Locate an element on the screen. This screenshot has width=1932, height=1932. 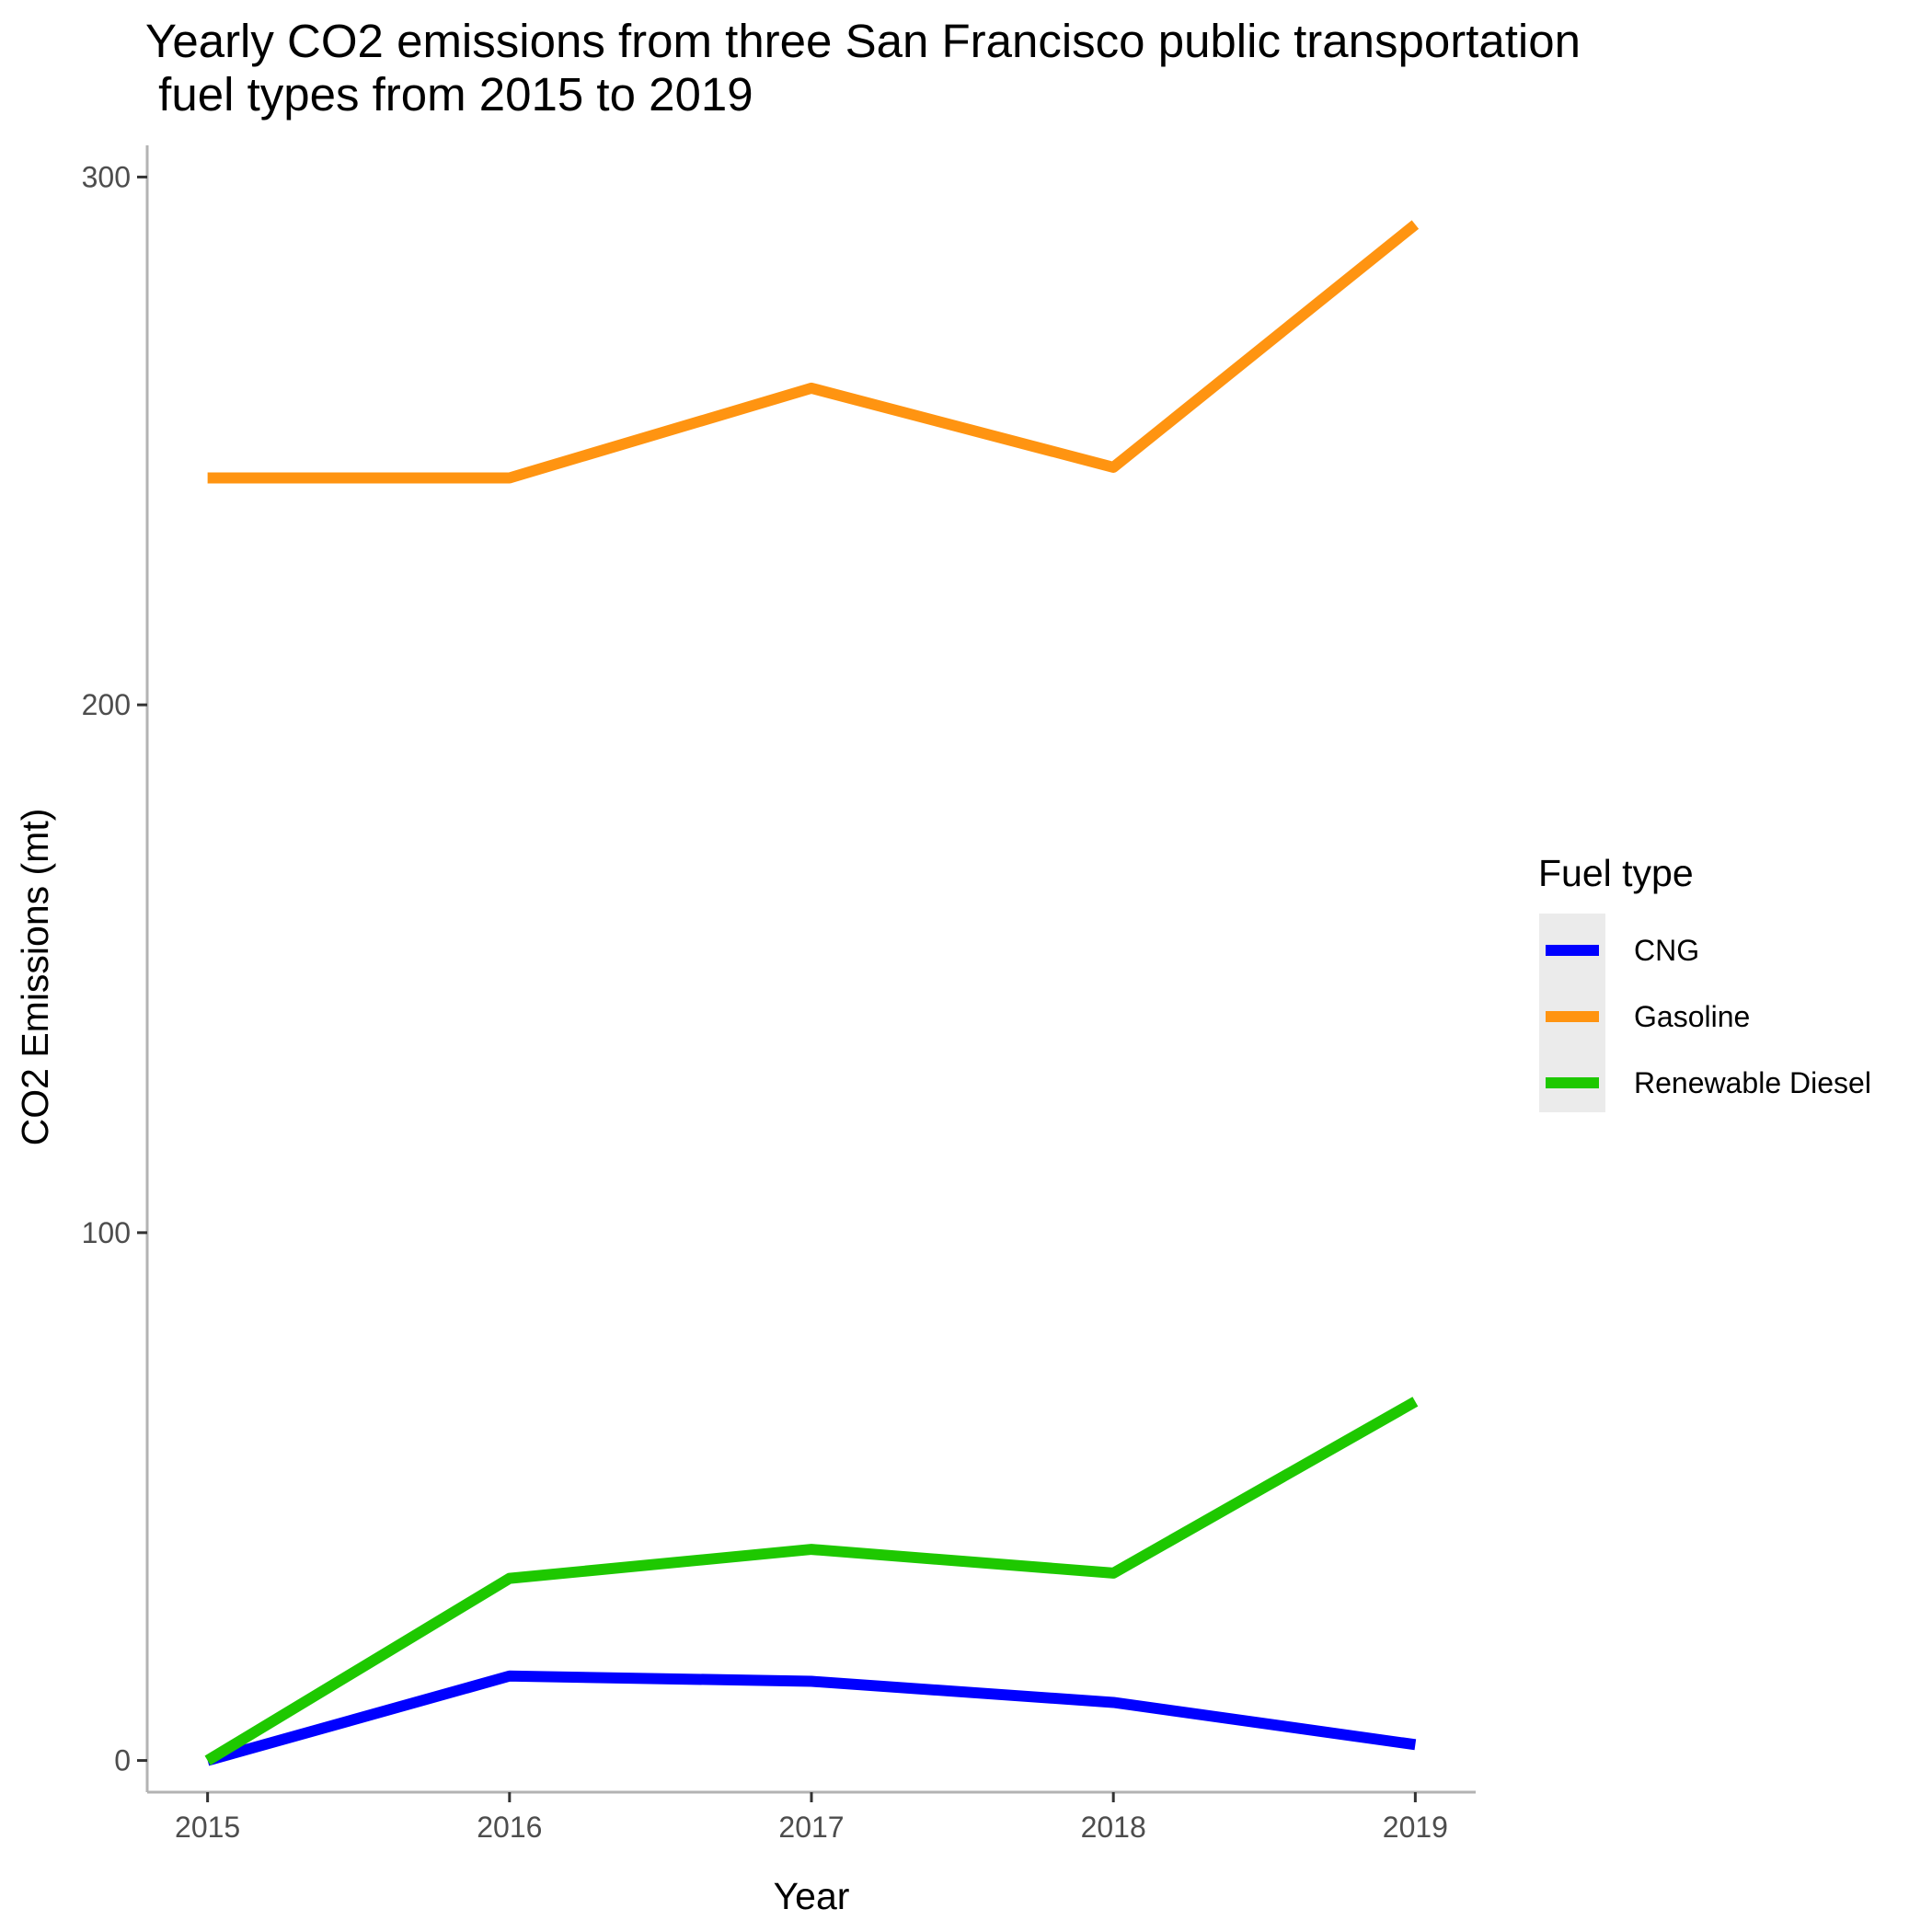
chart-title-line-2: fuel types from 2015 to 2019 is located at coordinates (449, 94).